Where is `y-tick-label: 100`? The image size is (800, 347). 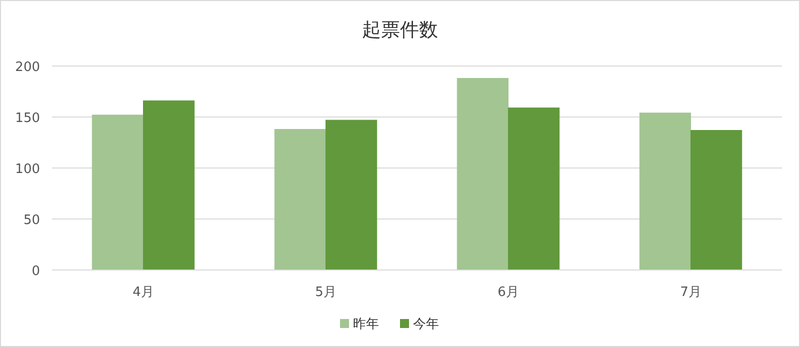 y-tick-label: 100 is located at coordinates (27, 169).